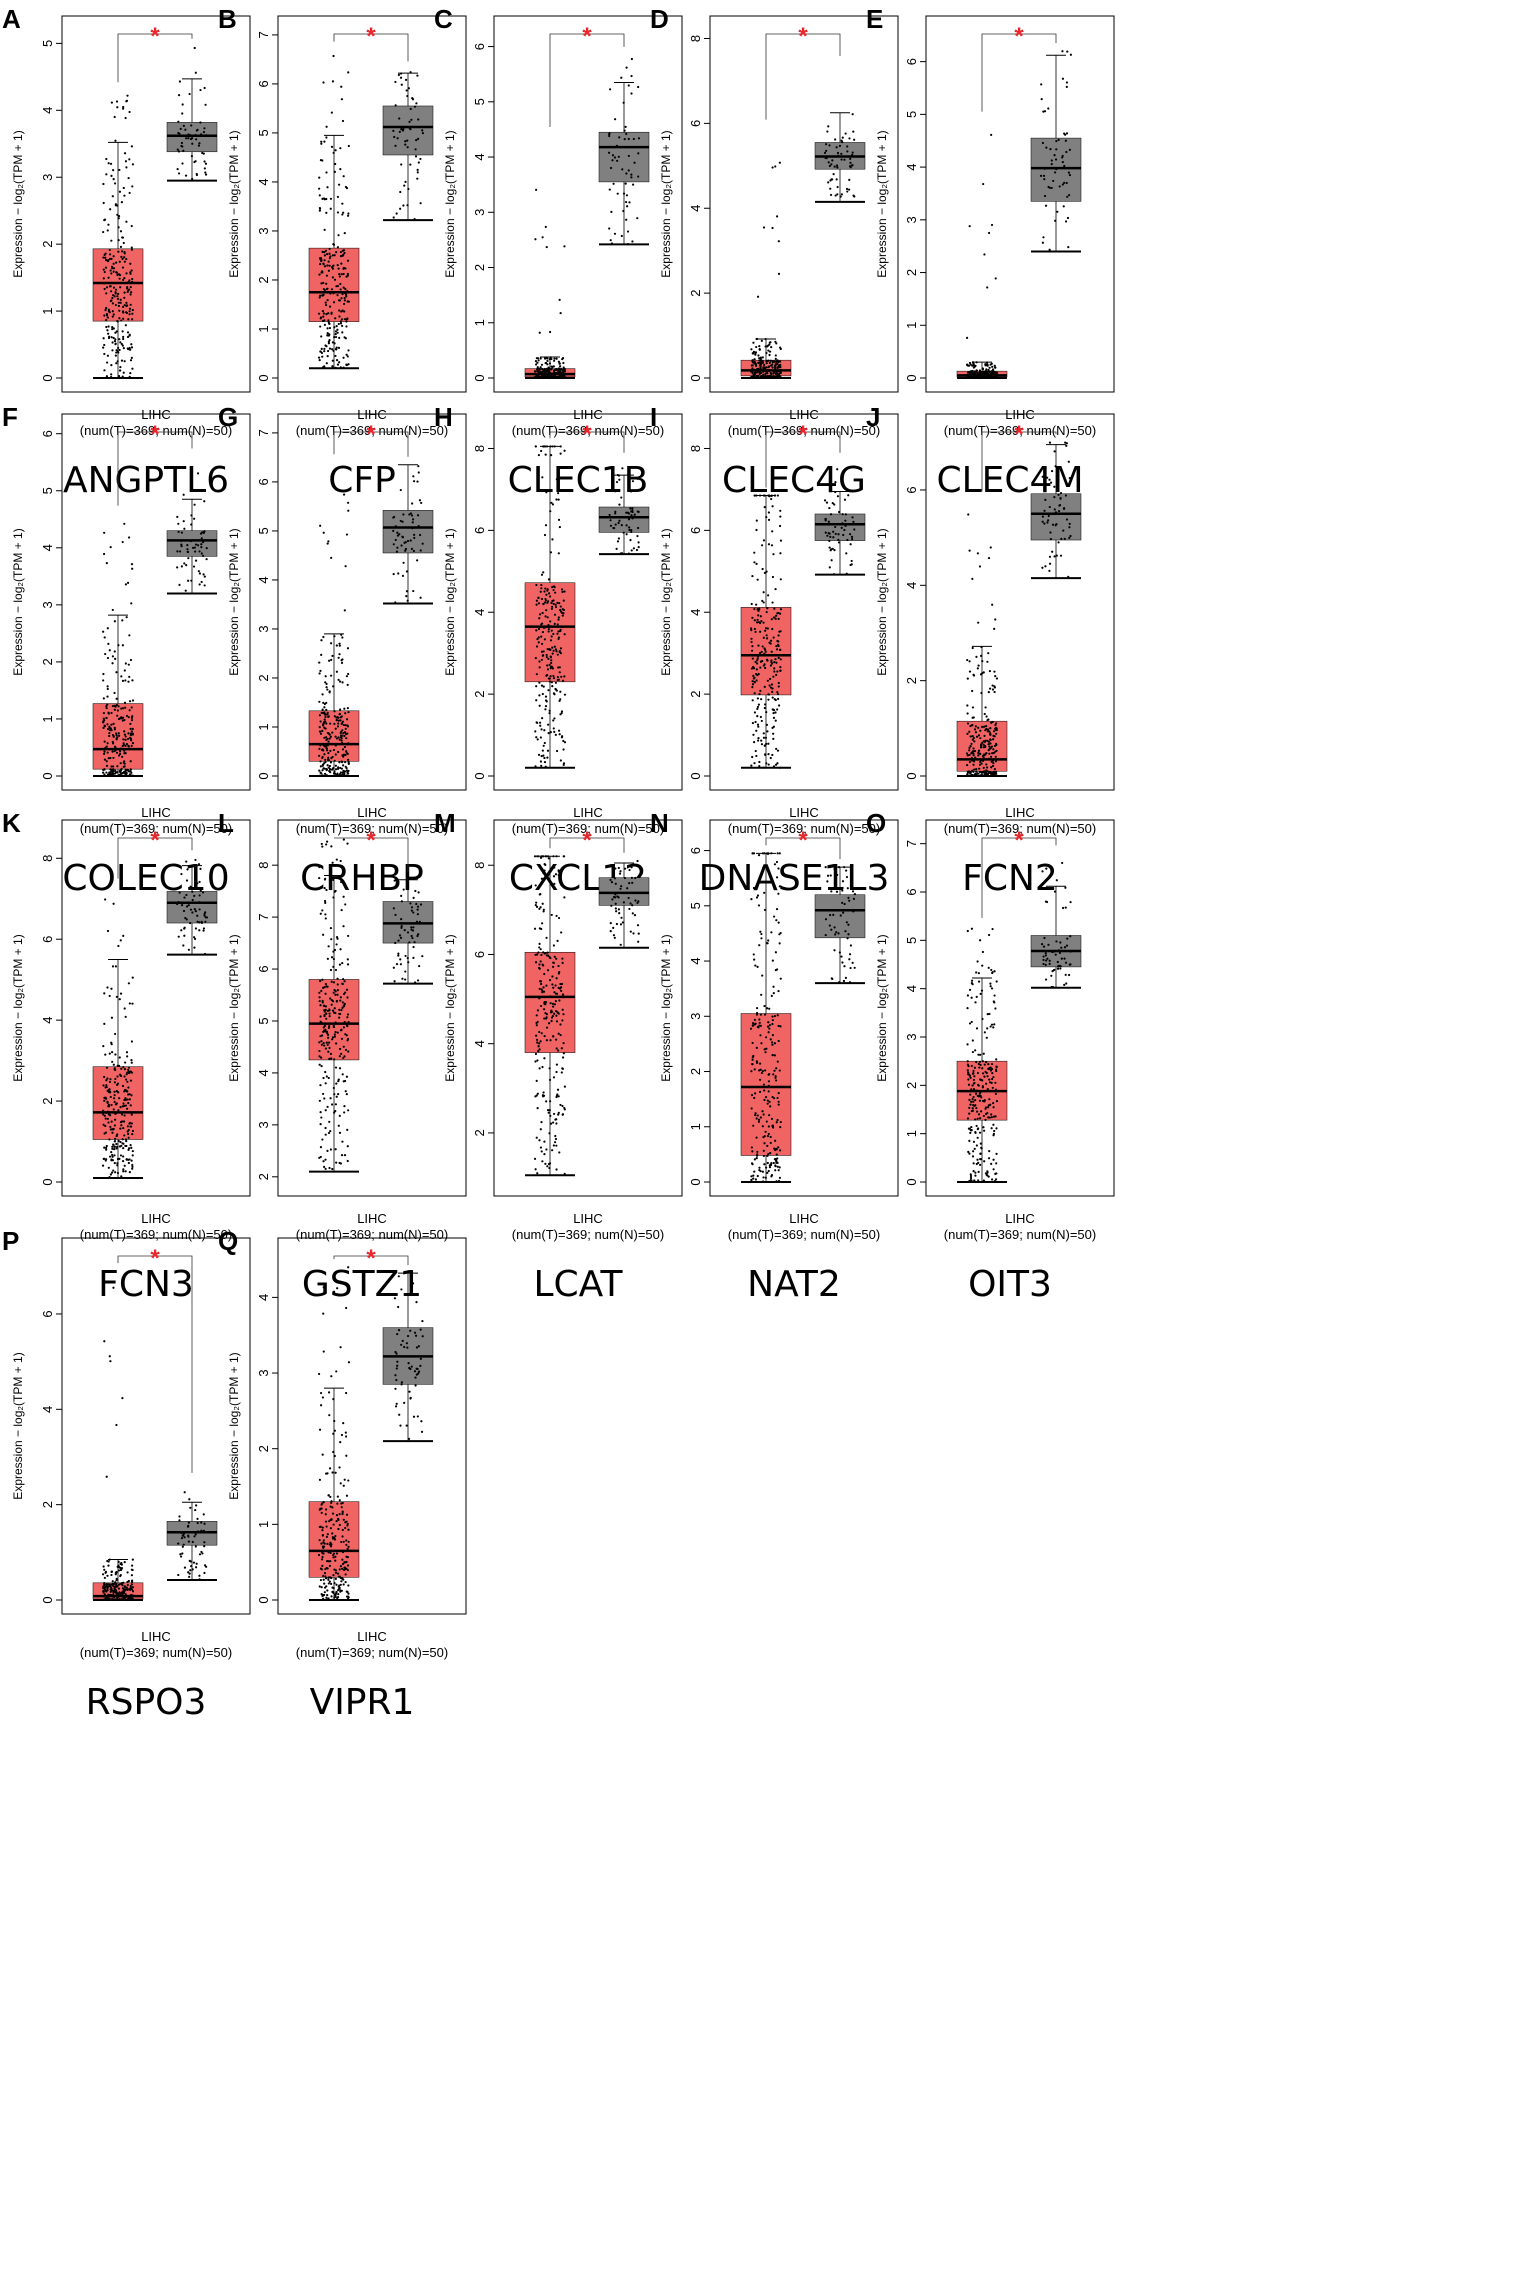 This screenshot has height=2293, width=1535. Describe the element at coordinates (263, 432) in the screenshot. I see `y-tick-label: 7` at that location.